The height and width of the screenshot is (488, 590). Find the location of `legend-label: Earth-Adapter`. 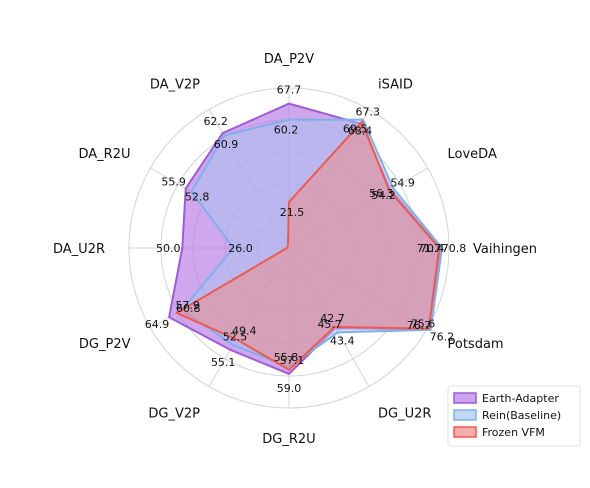

legend-label: Earth-Adapter is located at coordinates (520, 398).